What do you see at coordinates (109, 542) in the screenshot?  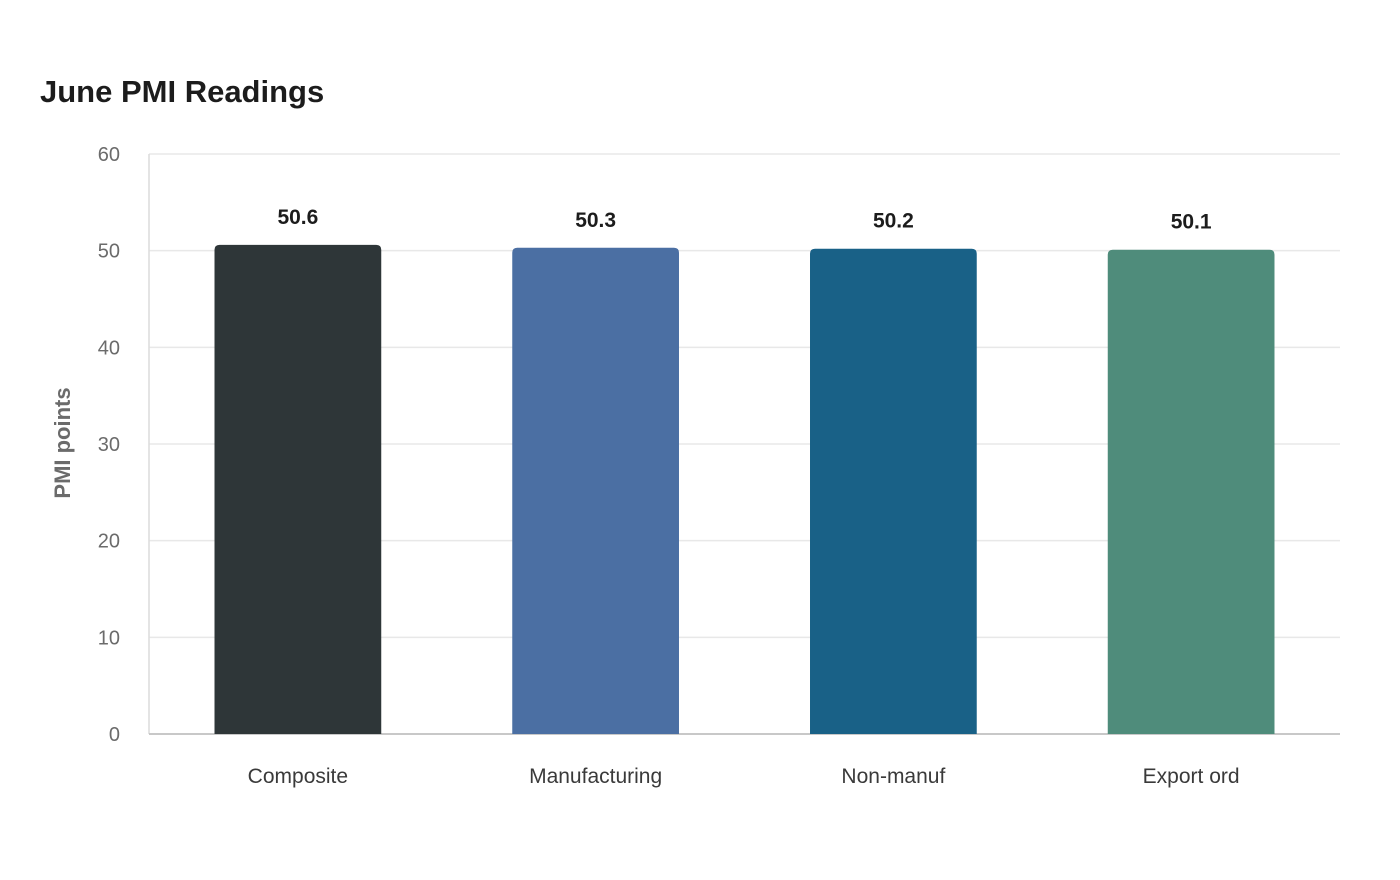 I see `y-tick-label: 20` at bounding box center [109, 542].